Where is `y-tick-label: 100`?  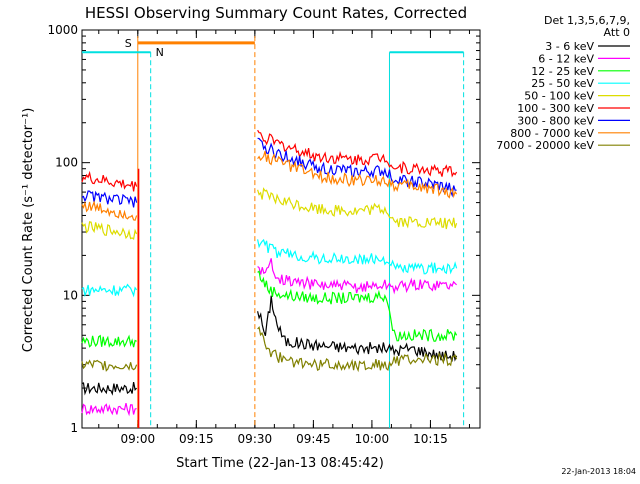
y-tick-label: 100 is located at coordinates (66, 163).